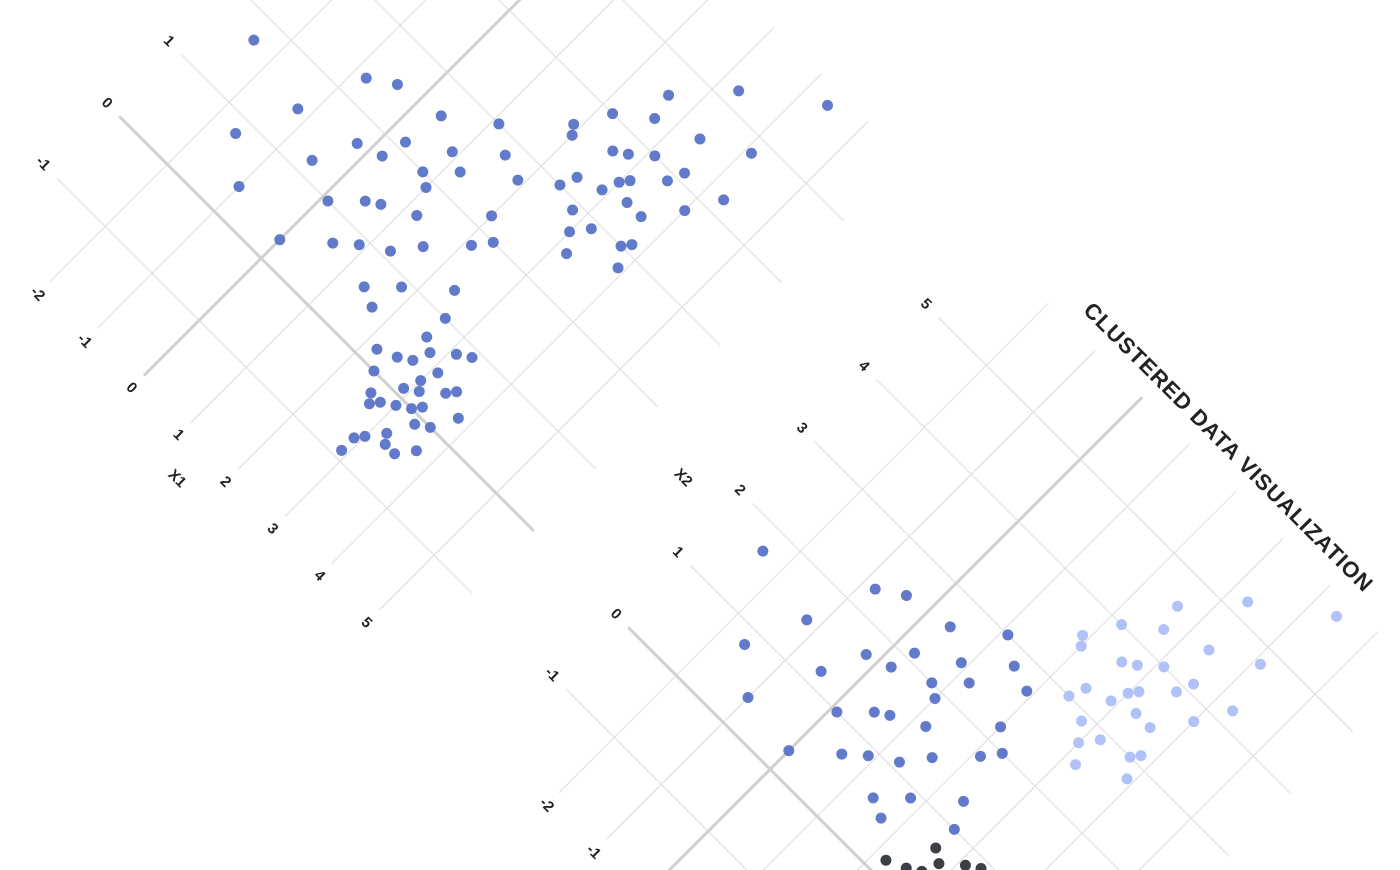  I want to click on x-tick-label: -1, so click(84, 340).